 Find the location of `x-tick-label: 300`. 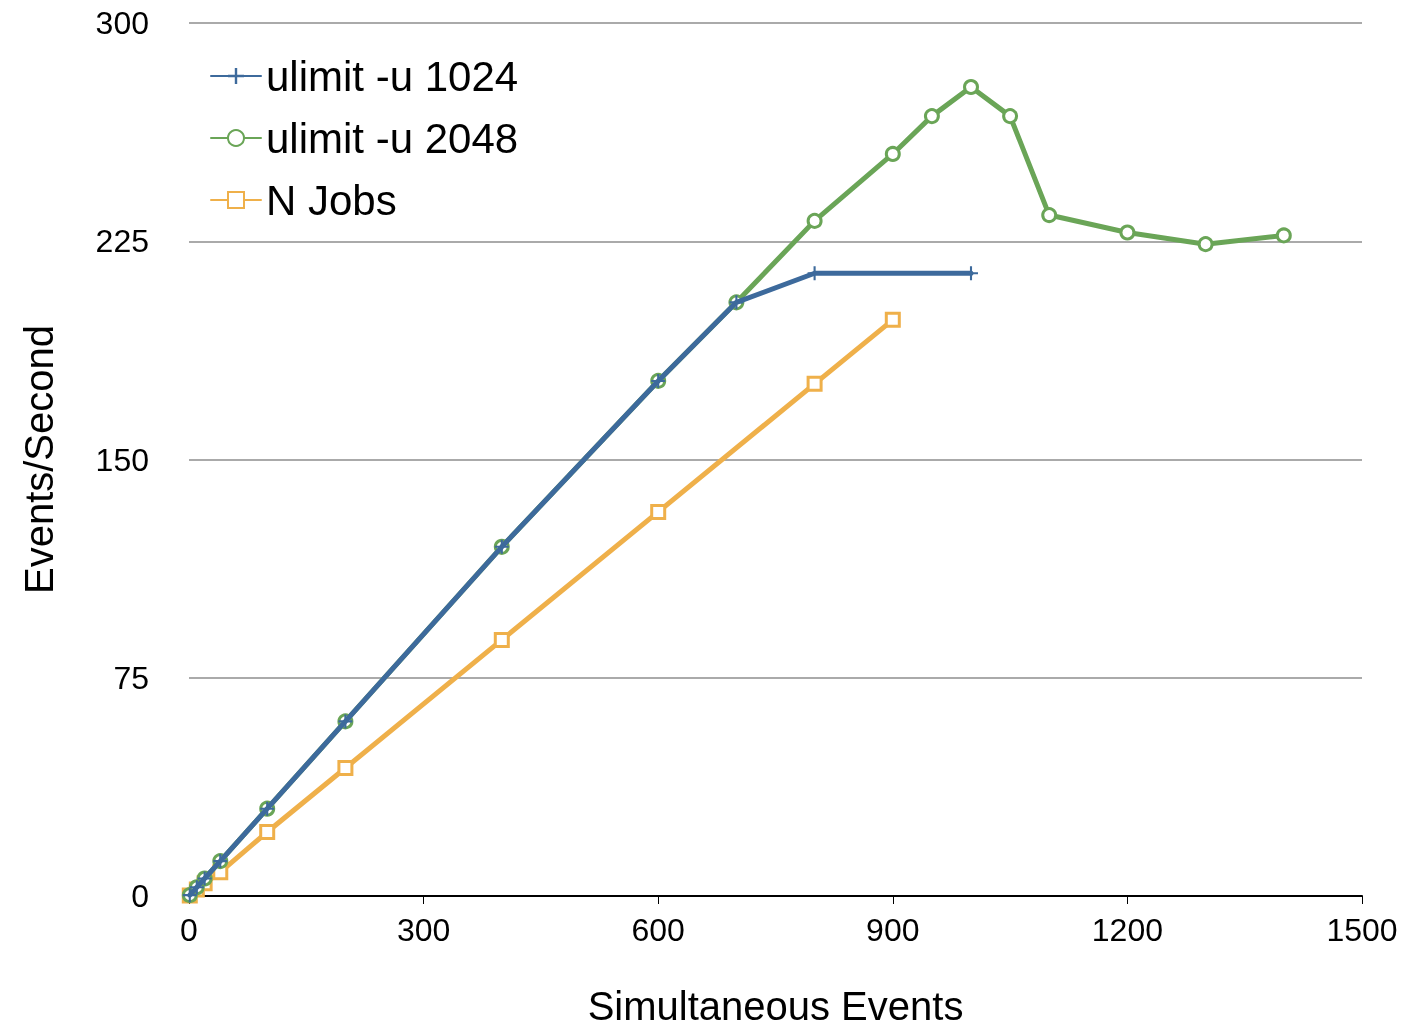

x-tick-label: 300 is located at coordinates (423, 930).